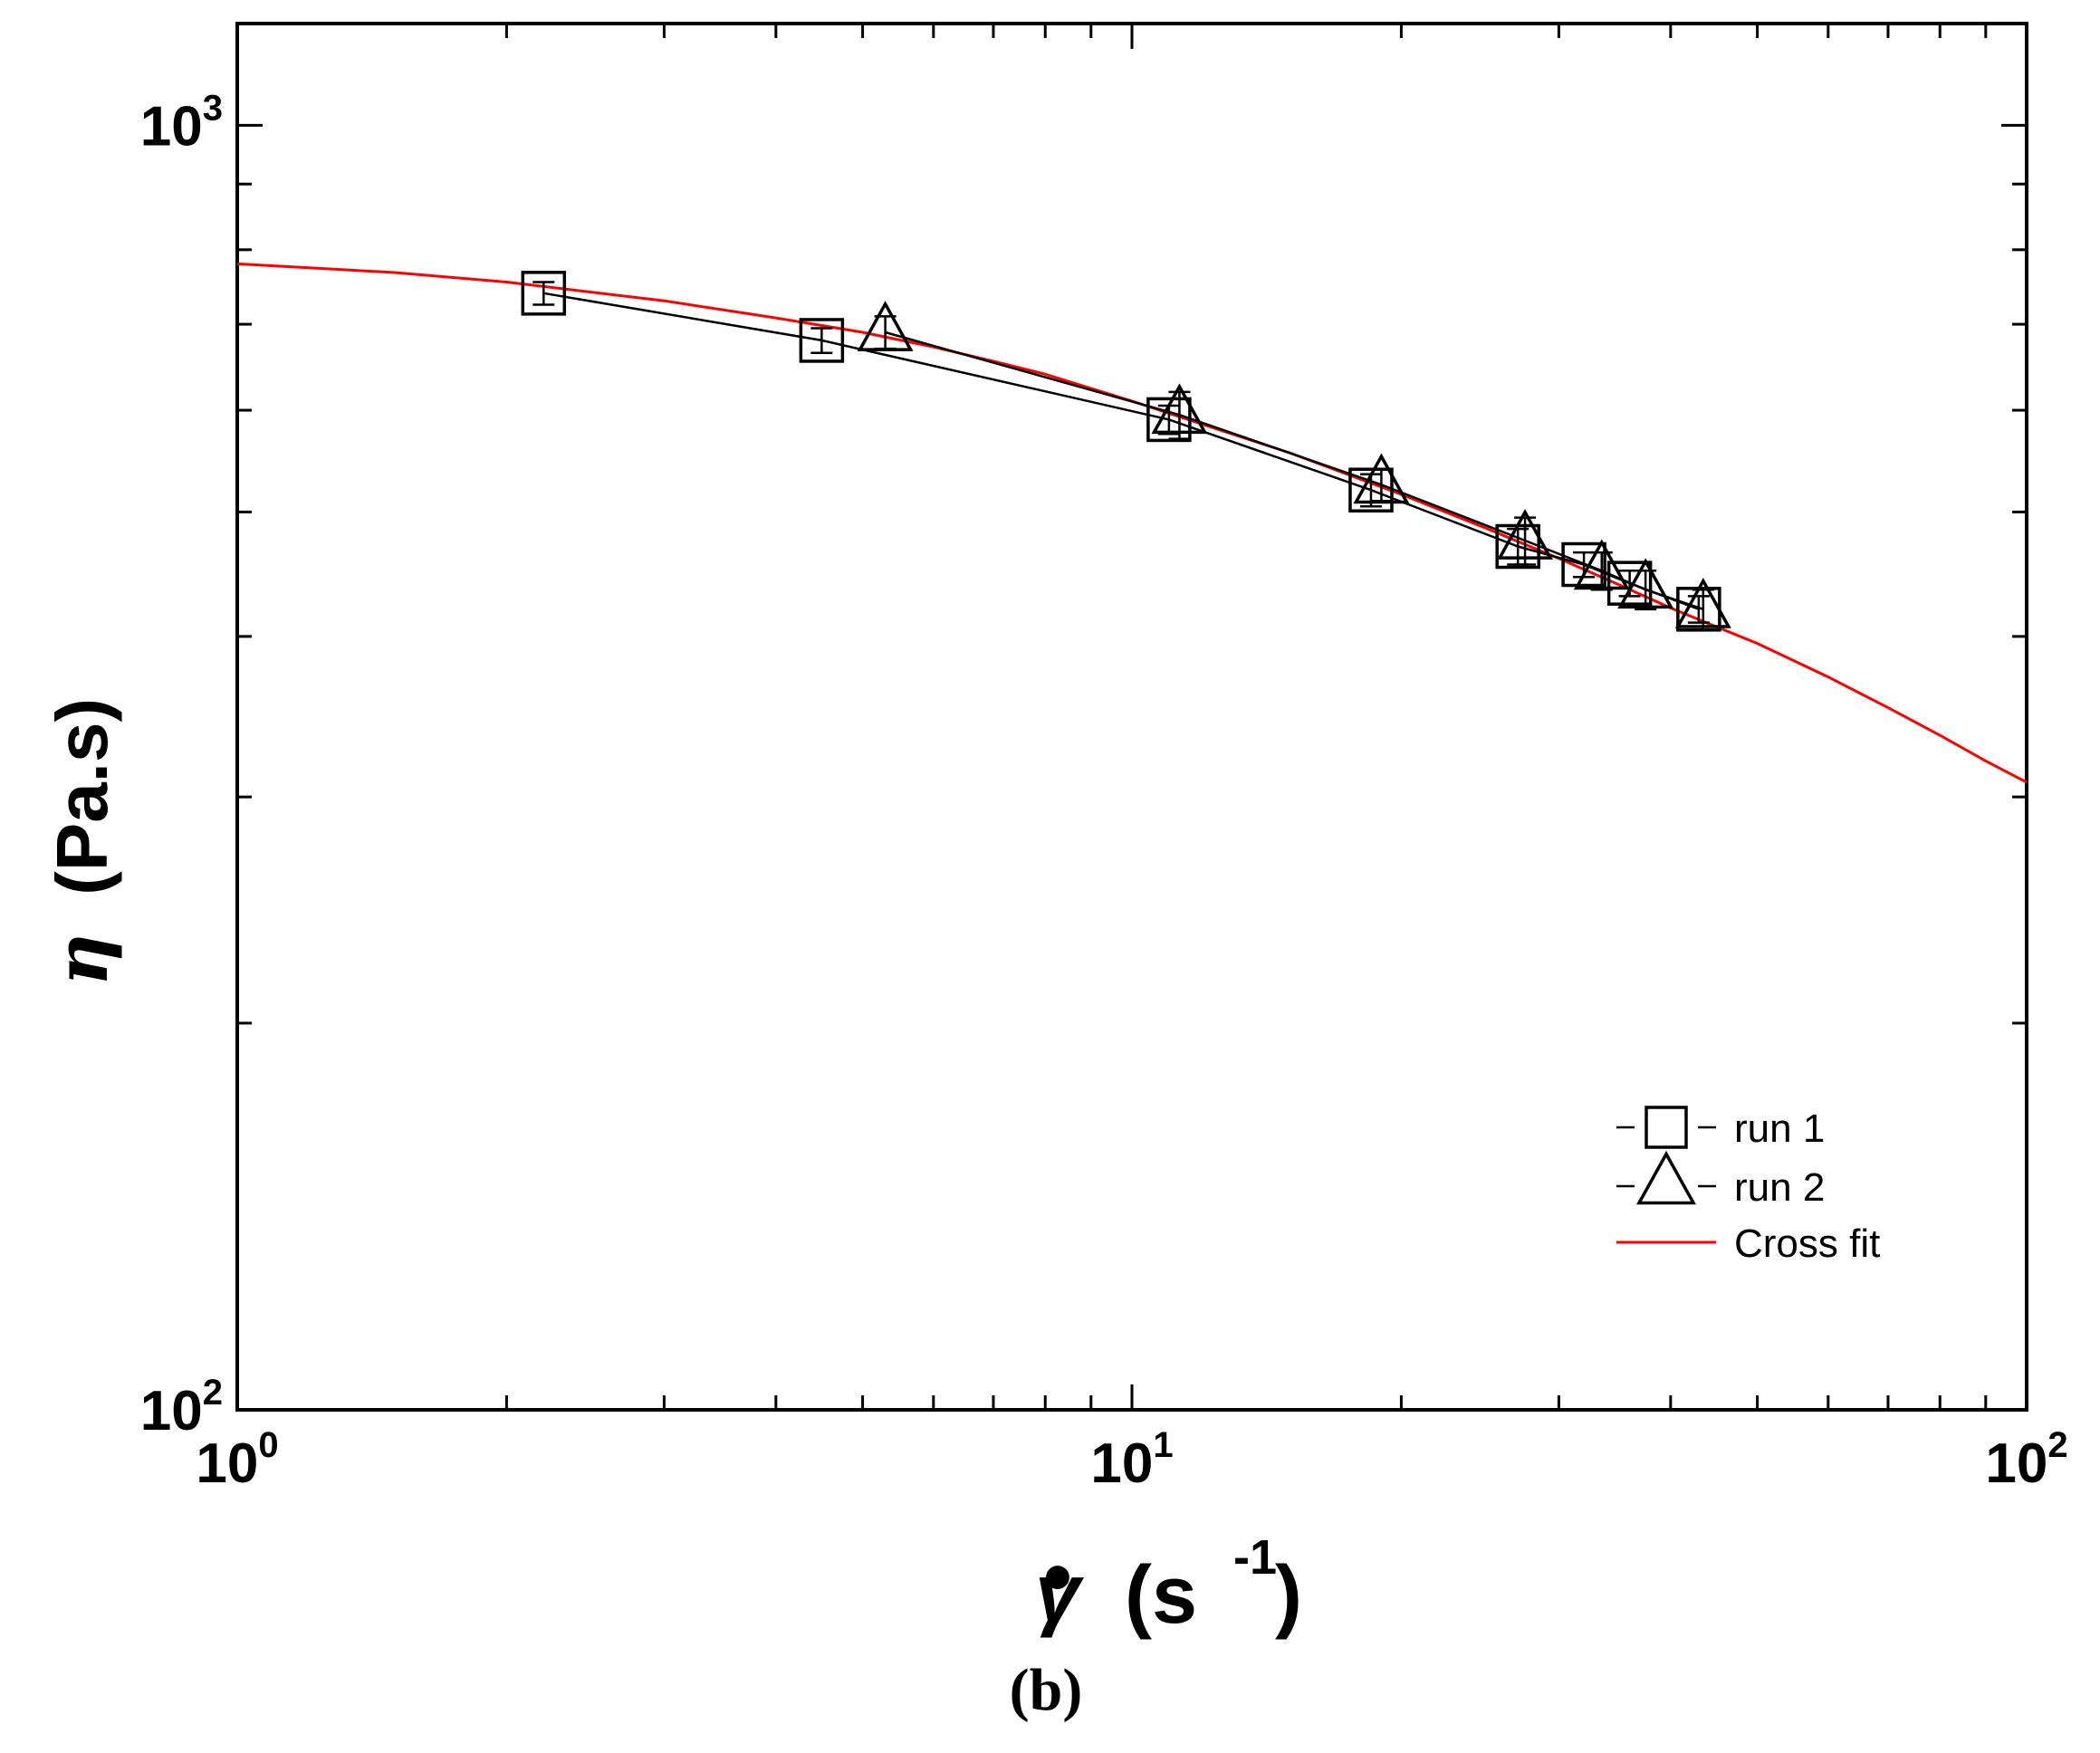 This screenshot has height=1753, width=2100. Describe the element at coordinates (213, 108) in the screenshot. I see `y-tick-exponent: 3` at that location.